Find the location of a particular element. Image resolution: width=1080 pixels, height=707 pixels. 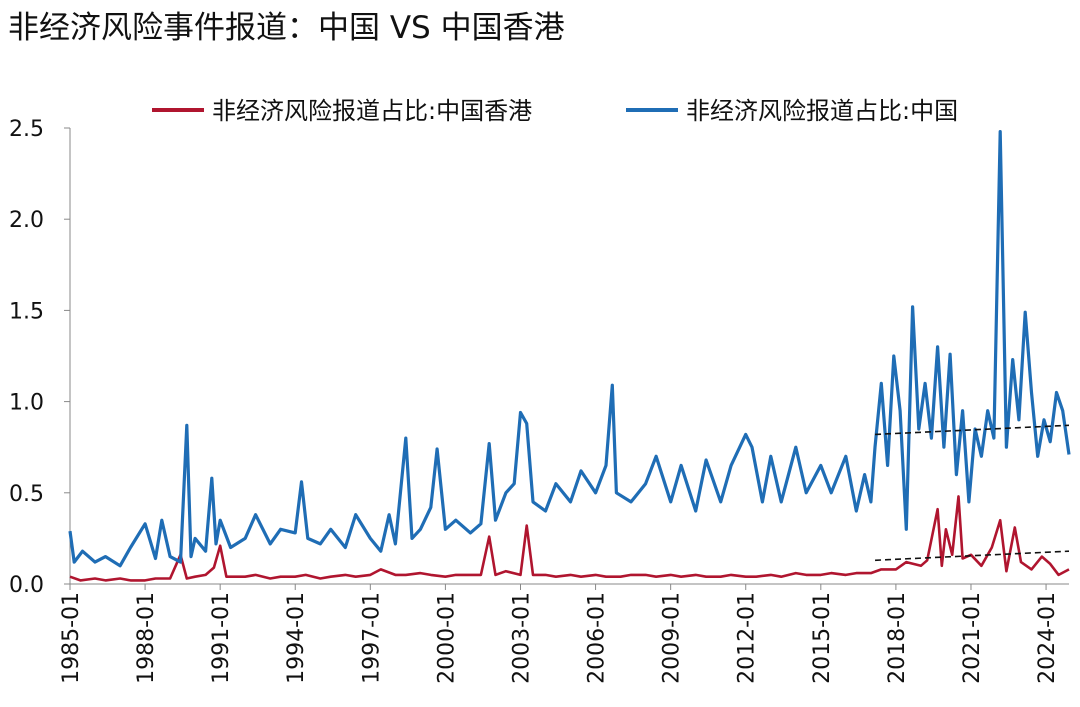

x-tick-label: 2015-01 is located at coordinates (822, 638).